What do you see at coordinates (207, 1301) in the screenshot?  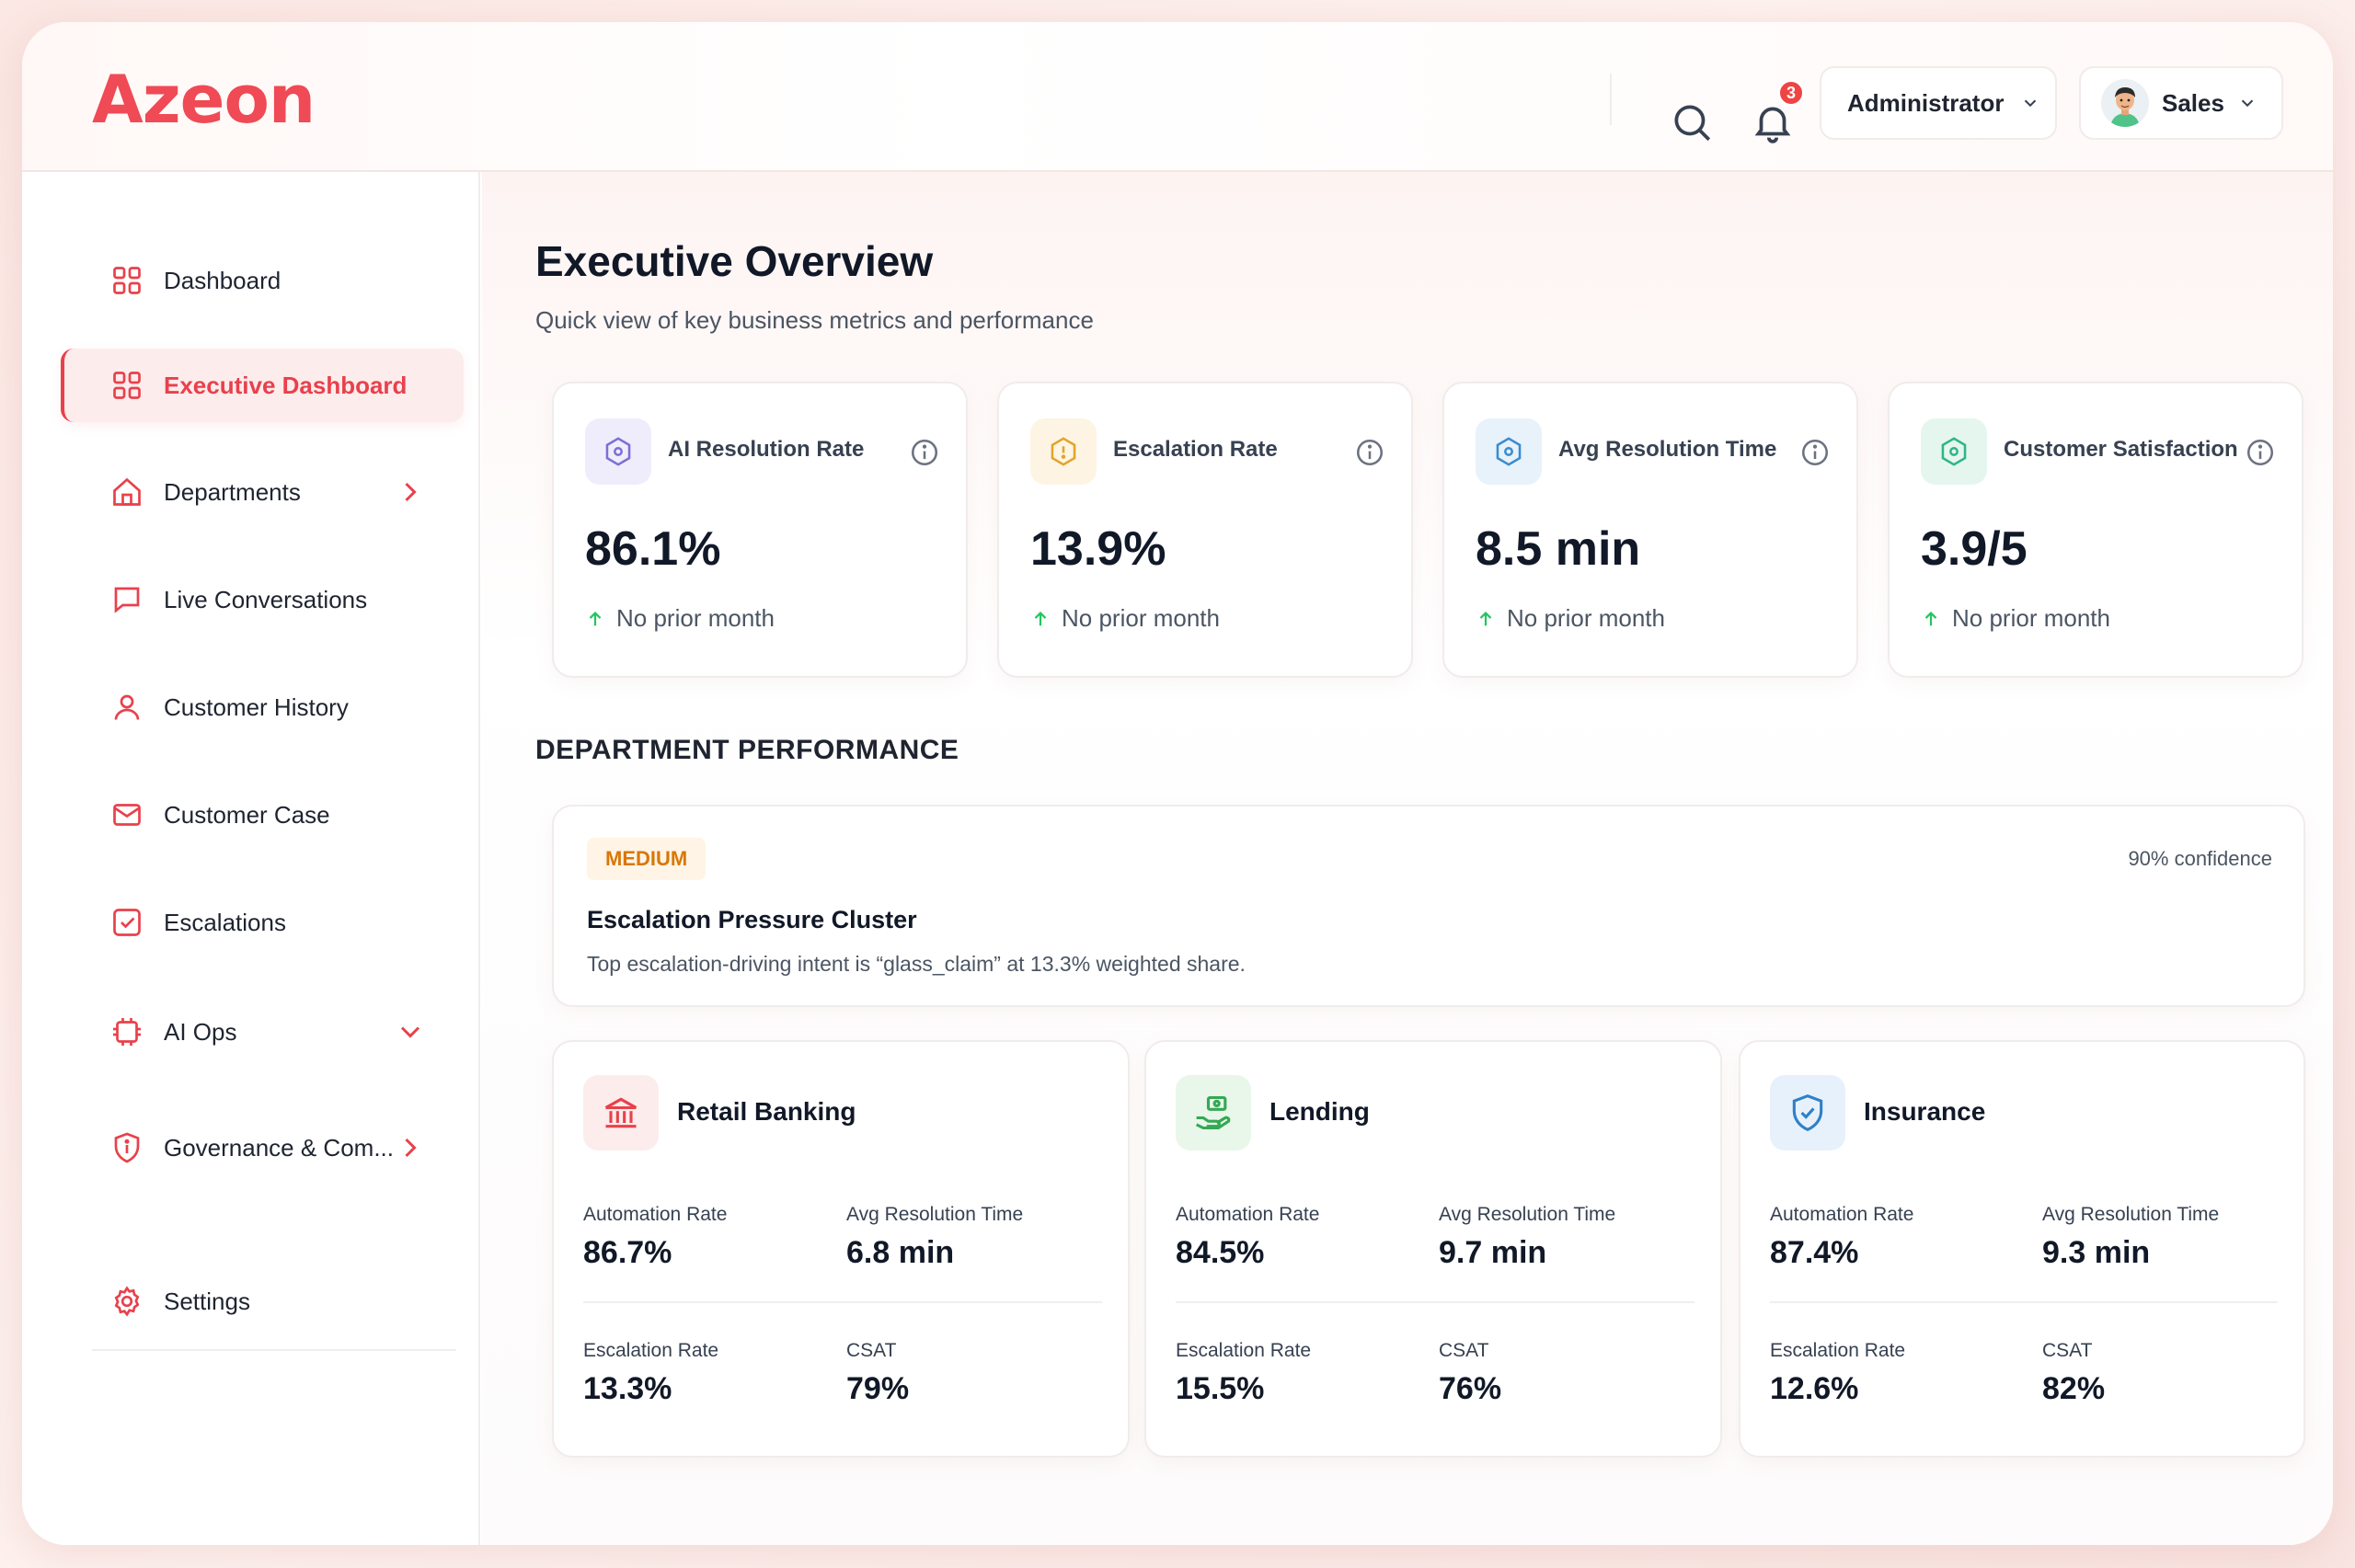 I see `sidebar-item-label: Settings` at bounding box center [207, 1301].